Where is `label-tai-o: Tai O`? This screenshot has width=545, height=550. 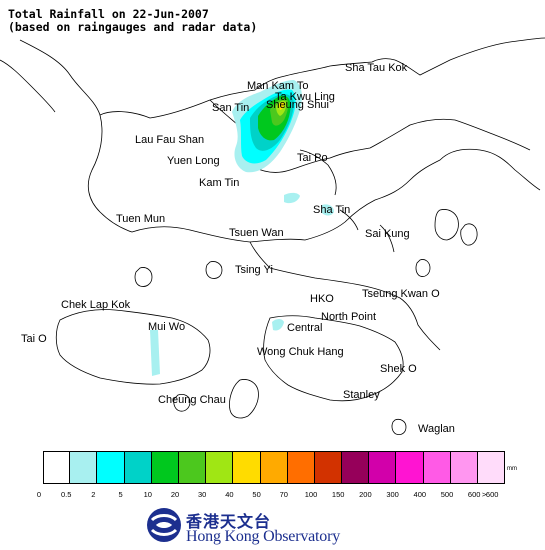 label-tai-o: Tai O is located at coordinates (34, 339).